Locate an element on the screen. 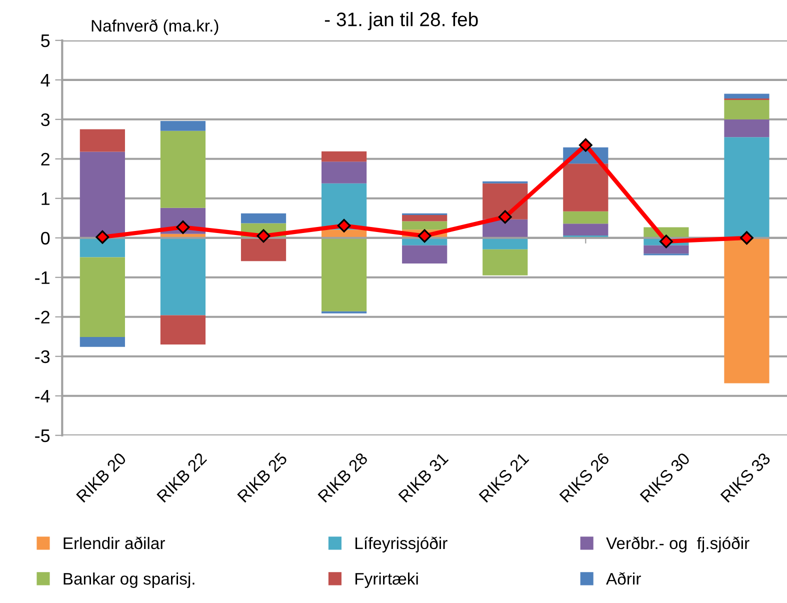 This screenshot has height=603, width=787. legend-label: Verðbr.- og fj.sjóðir is located at coordinates (678, 544).